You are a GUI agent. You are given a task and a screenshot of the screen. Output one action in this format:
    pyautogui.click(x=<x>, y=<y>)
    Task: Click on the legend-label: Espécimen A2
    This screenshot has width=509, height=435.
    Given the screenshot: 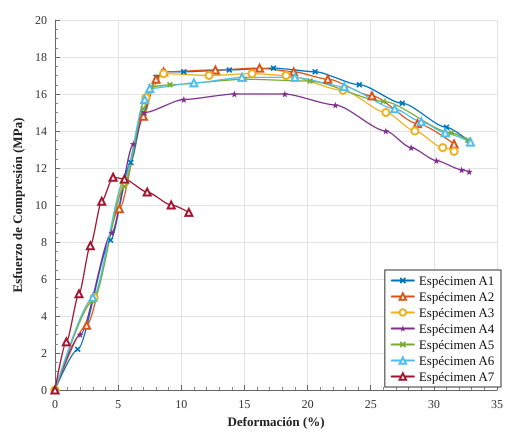 What is the action you would take?
    pyautogui.click(x=456, y=296)
    